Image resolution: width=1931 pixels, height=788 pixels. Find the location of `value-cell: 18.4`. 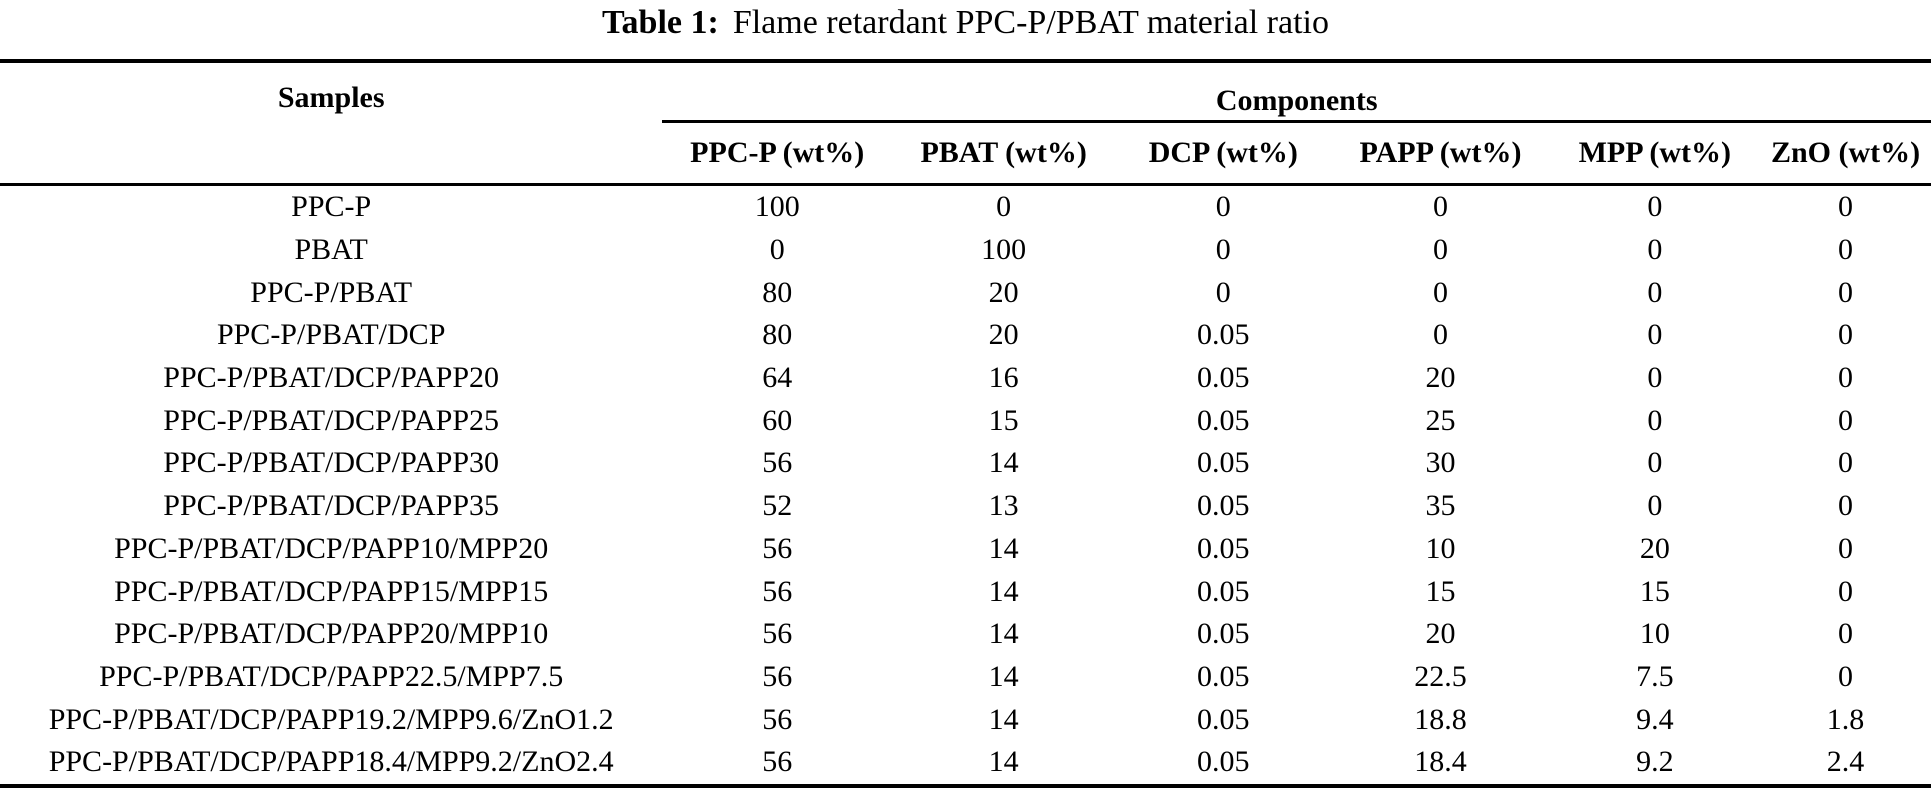

value-cell: 18.4 is located at coordinates (1440, 762).